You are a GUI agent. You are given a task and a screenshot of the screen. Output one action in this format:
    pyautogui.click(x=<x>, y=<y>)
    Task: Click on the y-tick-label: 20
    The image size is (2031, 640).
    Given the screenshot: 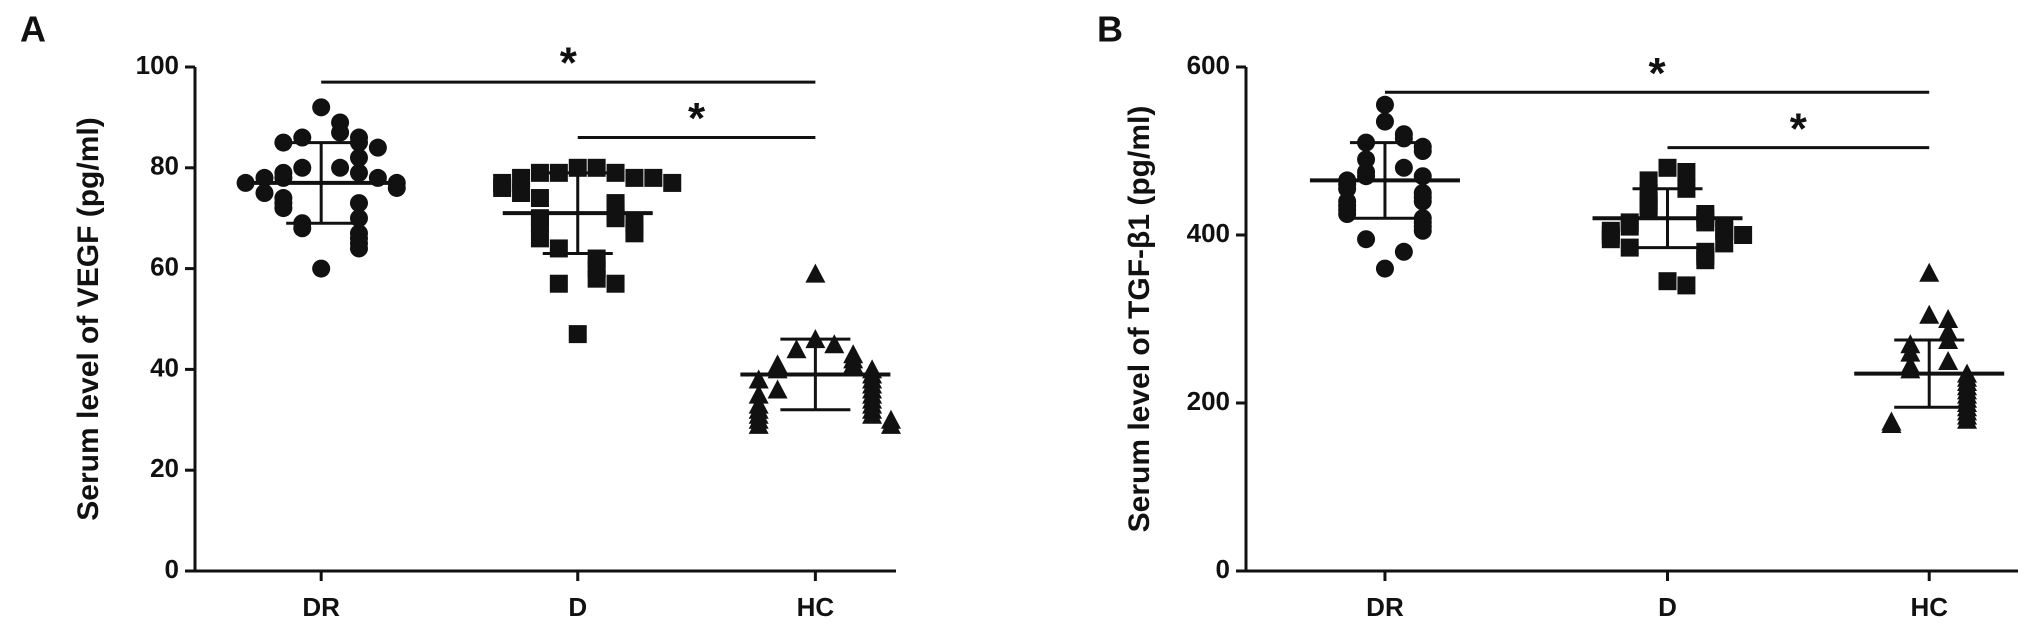 What is the action you would take?
    pyautogui.click(x=164, y=468)
    